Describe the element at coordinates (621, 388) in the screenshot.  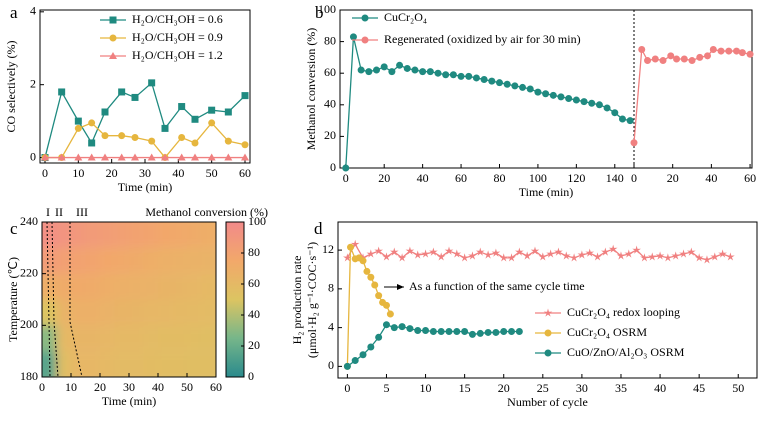
I see `x-tick-label: 35` at that location.